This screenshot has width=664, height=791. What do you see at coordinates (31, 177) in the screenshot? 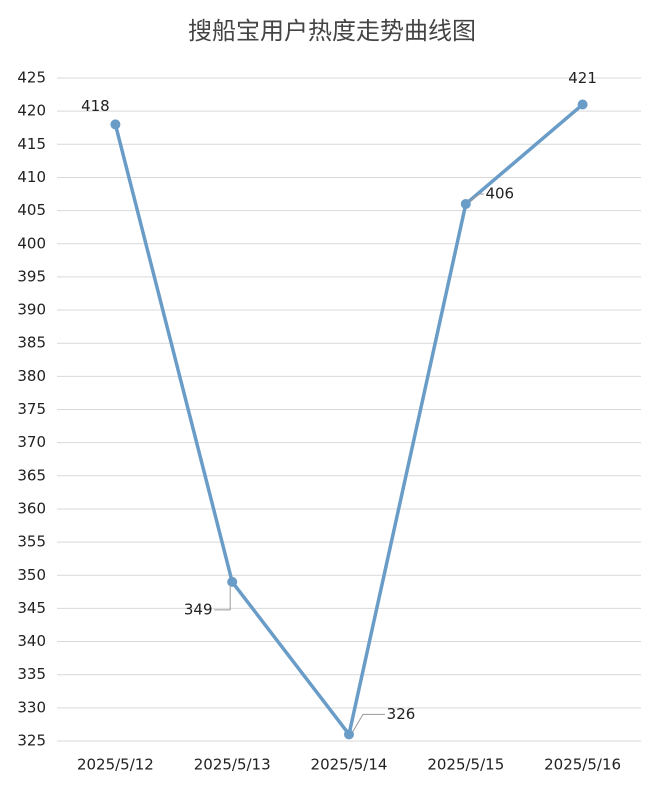
I see `y-tick-label: 410` at bounding box center [31, 177].